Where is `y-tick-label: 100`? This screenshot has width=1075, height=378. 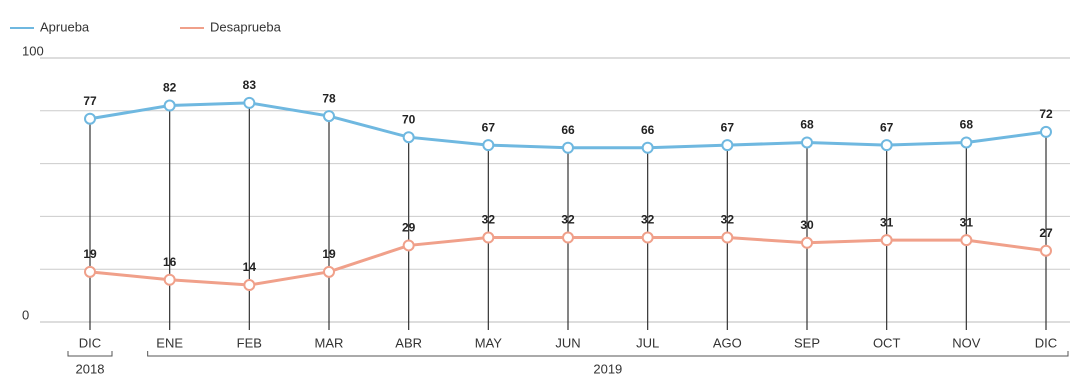
y-tick-label: 100 is located at coordinates (33, 50).